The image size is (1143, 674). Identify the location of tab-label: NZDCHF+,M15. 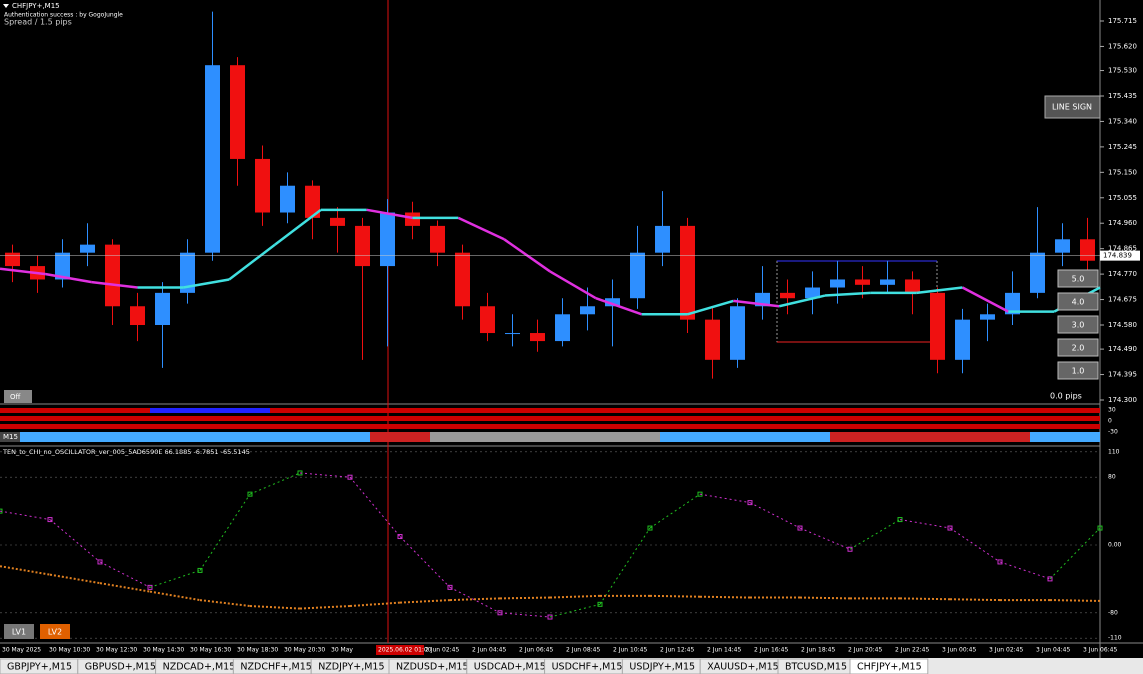
(275, 667).